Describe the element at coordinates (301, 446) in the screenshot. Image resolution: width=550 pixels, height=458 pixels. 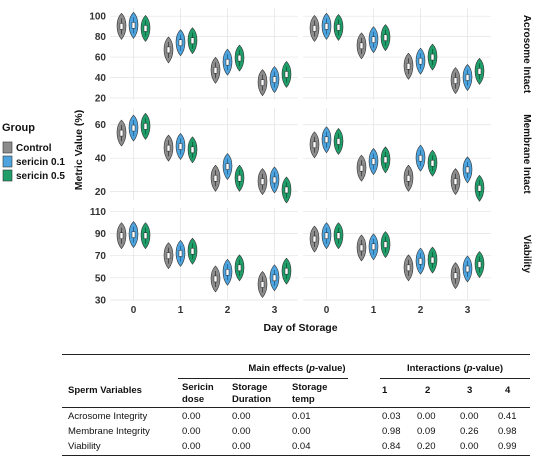
I see `cell-viability-temp: 0.04` at that location.